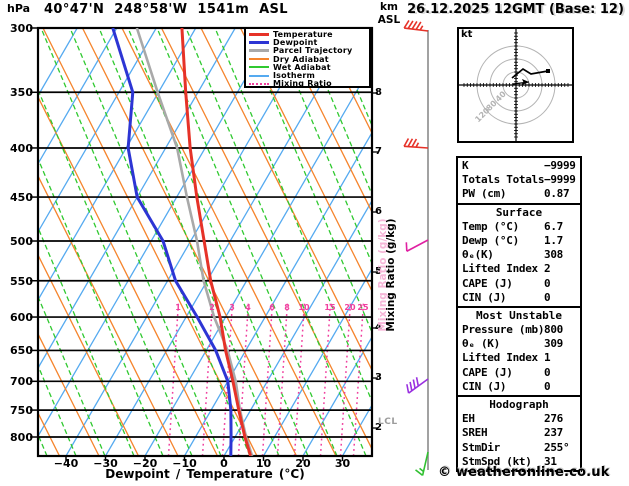  Describe the element at coordinates (465, 165) in the screenshot. I see `table-row-label: K` at that location.